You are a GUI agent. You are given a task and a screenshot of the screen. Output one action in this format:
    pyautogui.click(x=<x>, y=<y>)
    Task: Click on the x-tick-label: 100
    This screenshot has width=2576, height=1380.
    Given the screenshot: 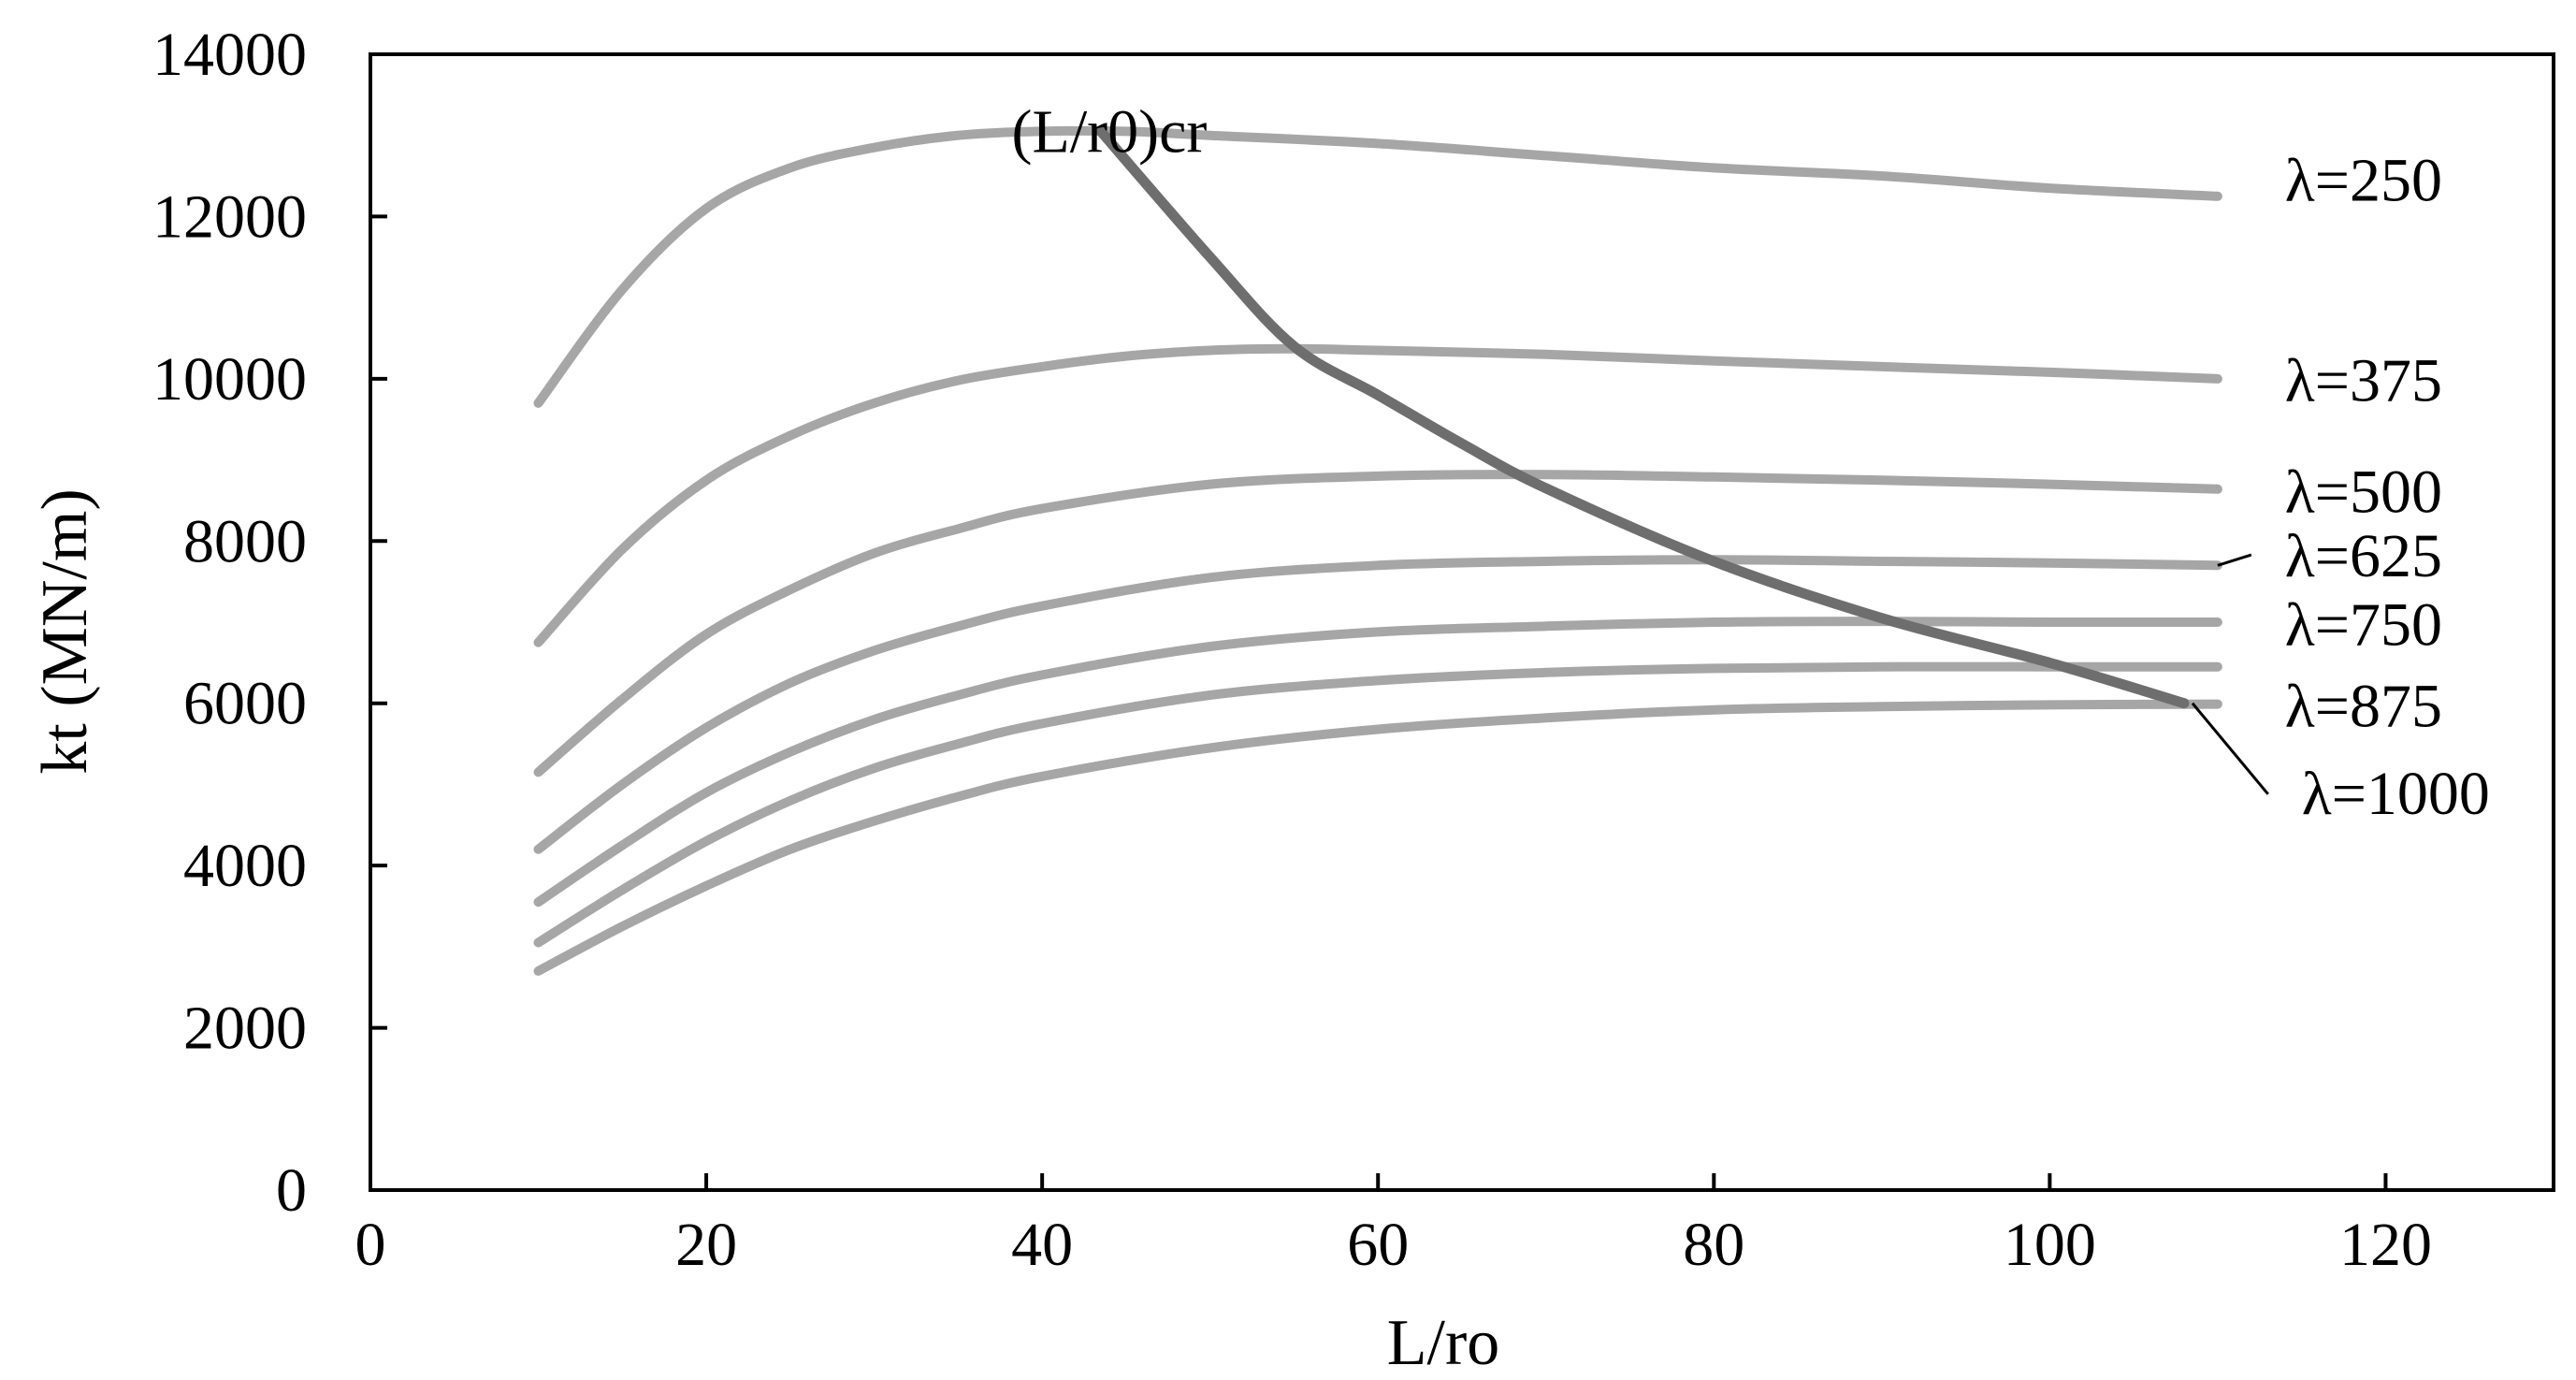 What is the action you would take?
    pyautogui.click(x=2050, y=1245)
    